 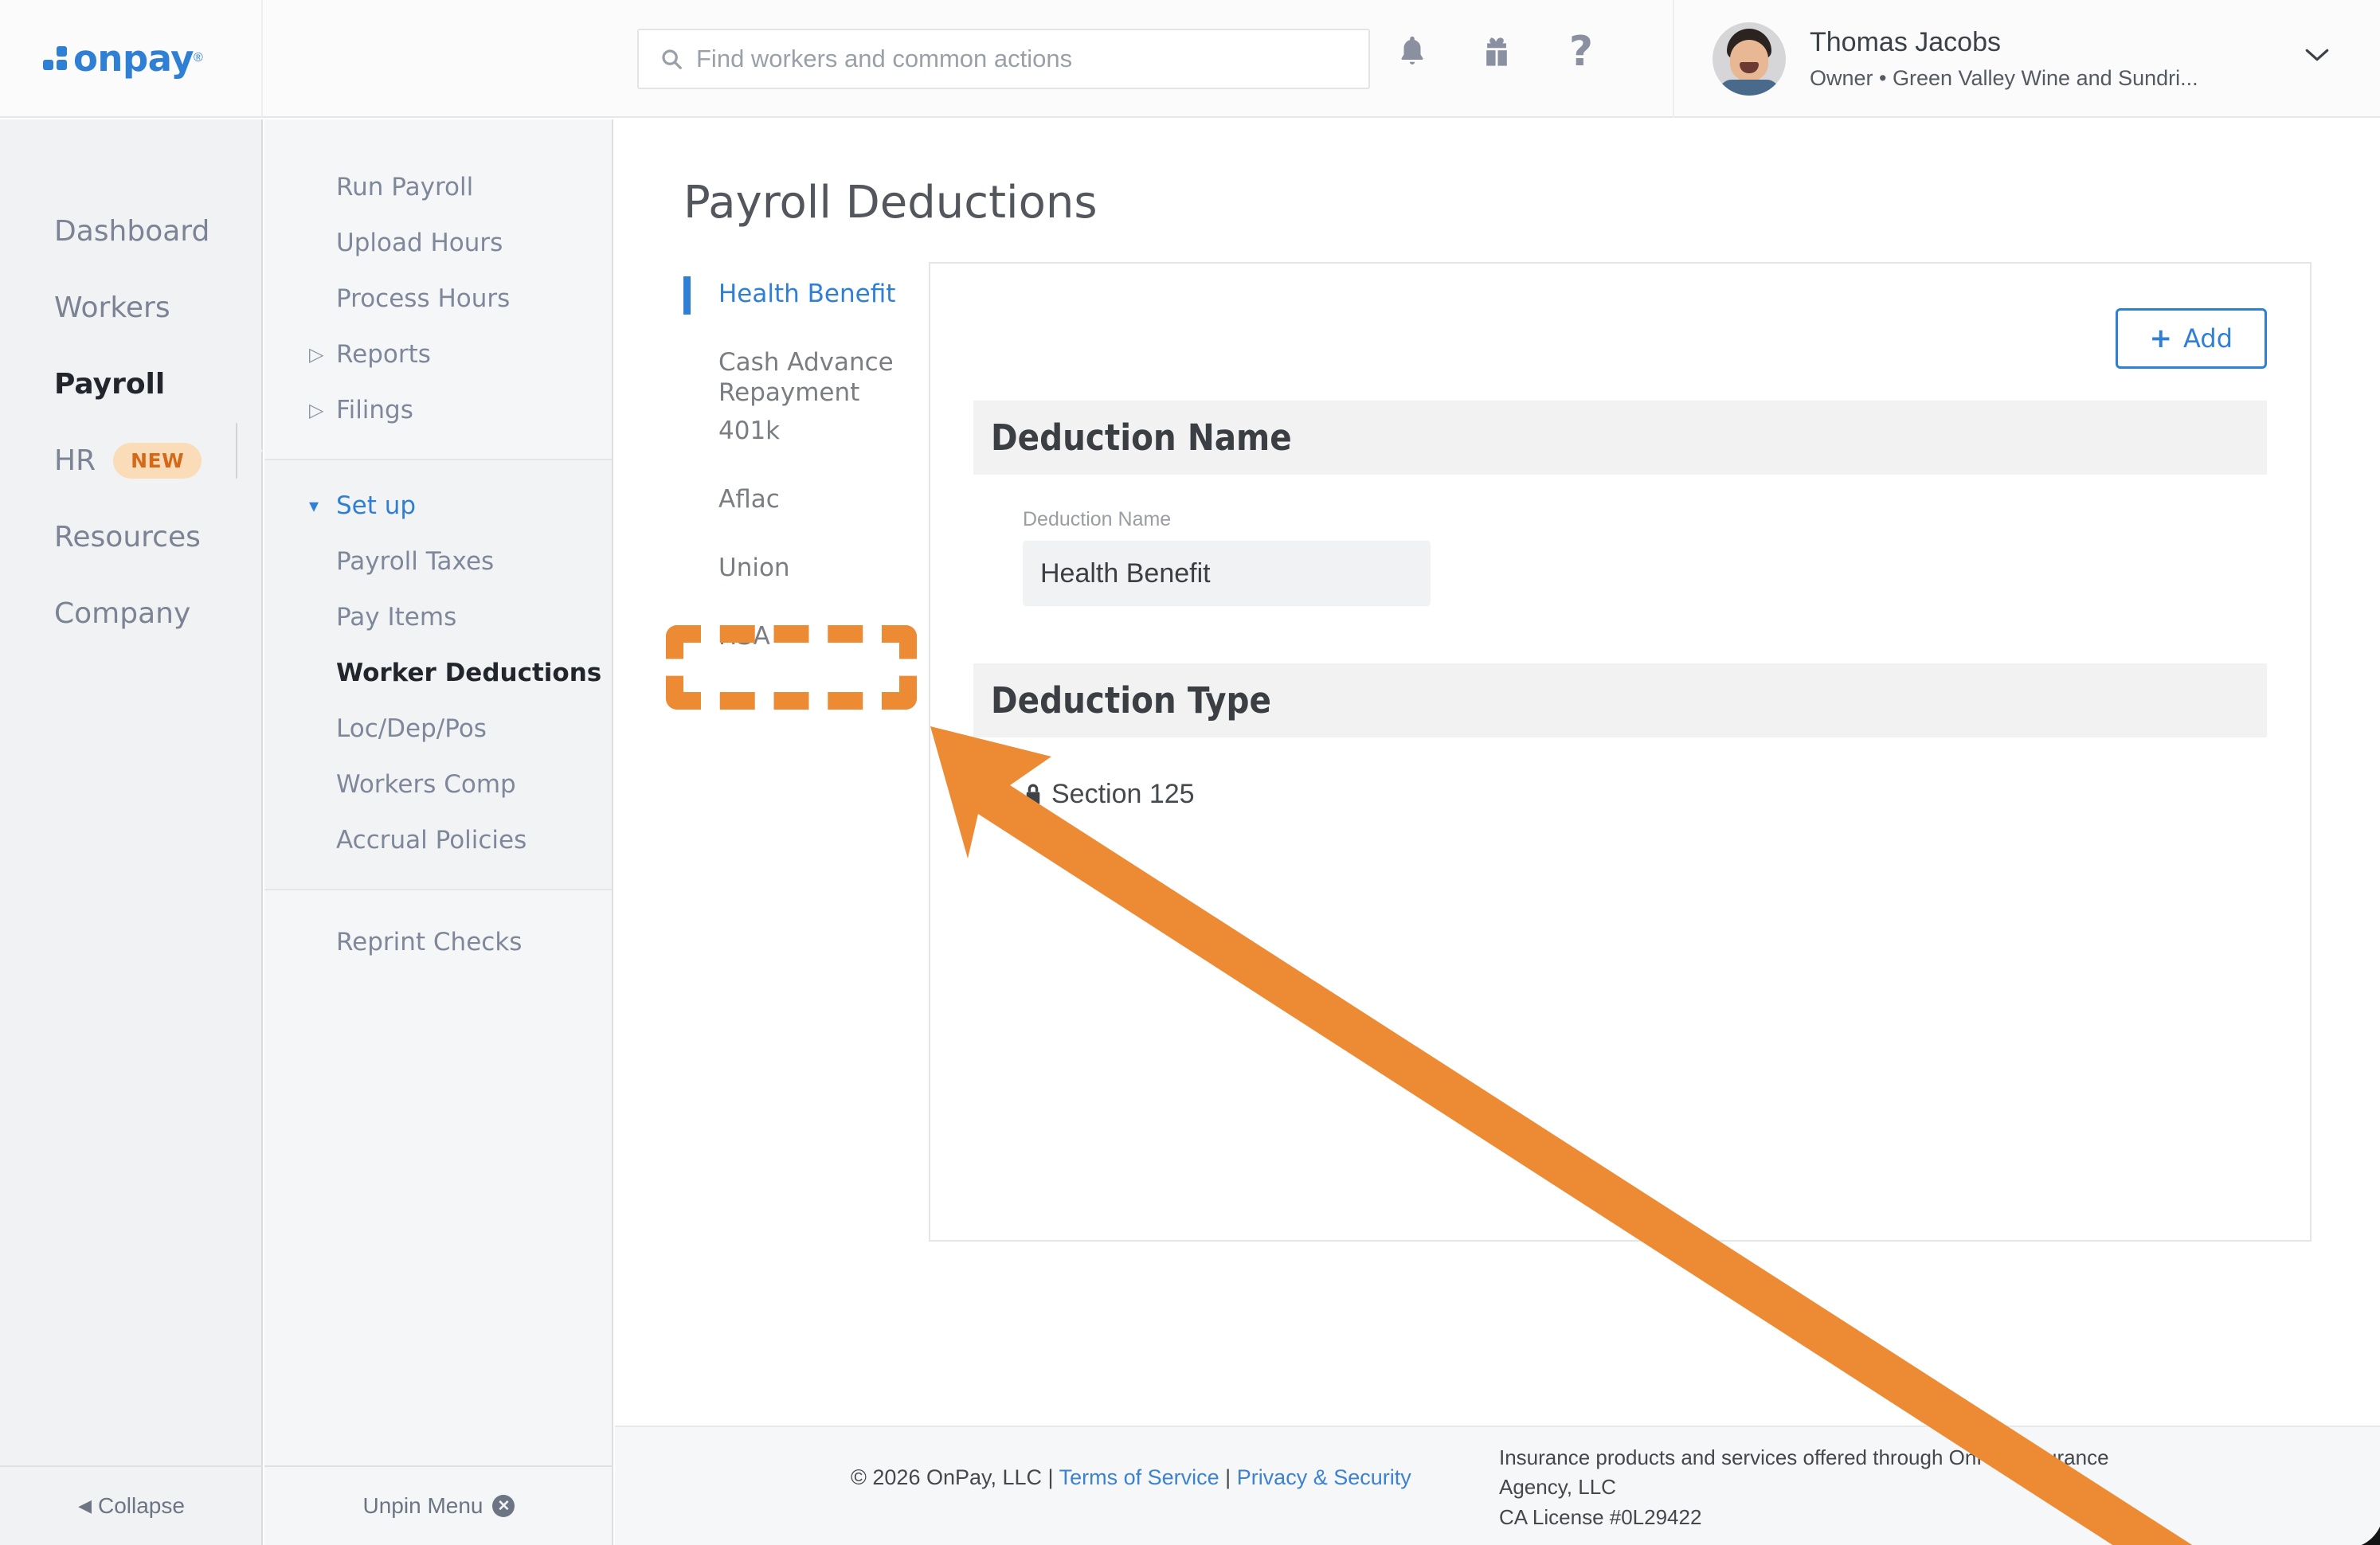 I want to click on sidebar-item-payroll: Payroll, so click(x=130, y=384).